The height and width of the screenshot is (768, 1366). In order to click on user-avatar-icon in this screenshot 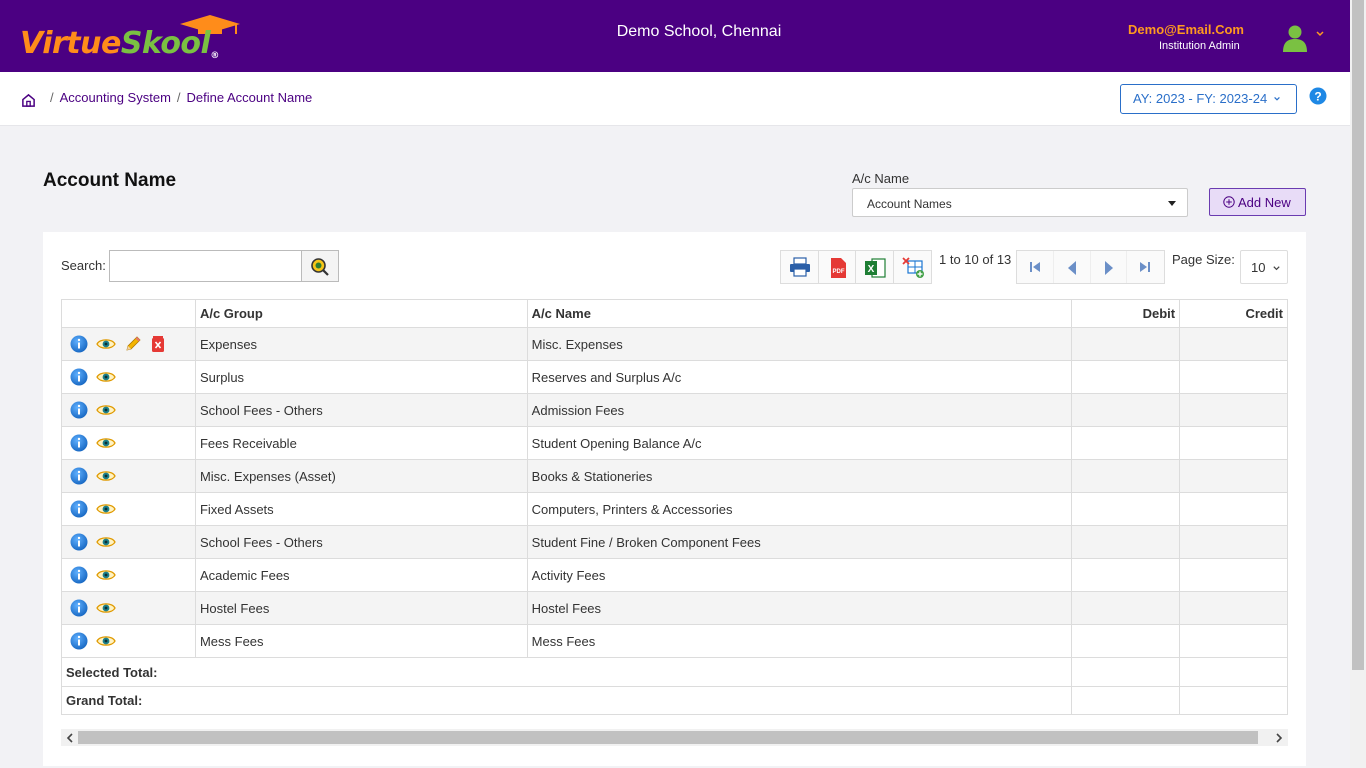, I will do `click(1295, 38)`.